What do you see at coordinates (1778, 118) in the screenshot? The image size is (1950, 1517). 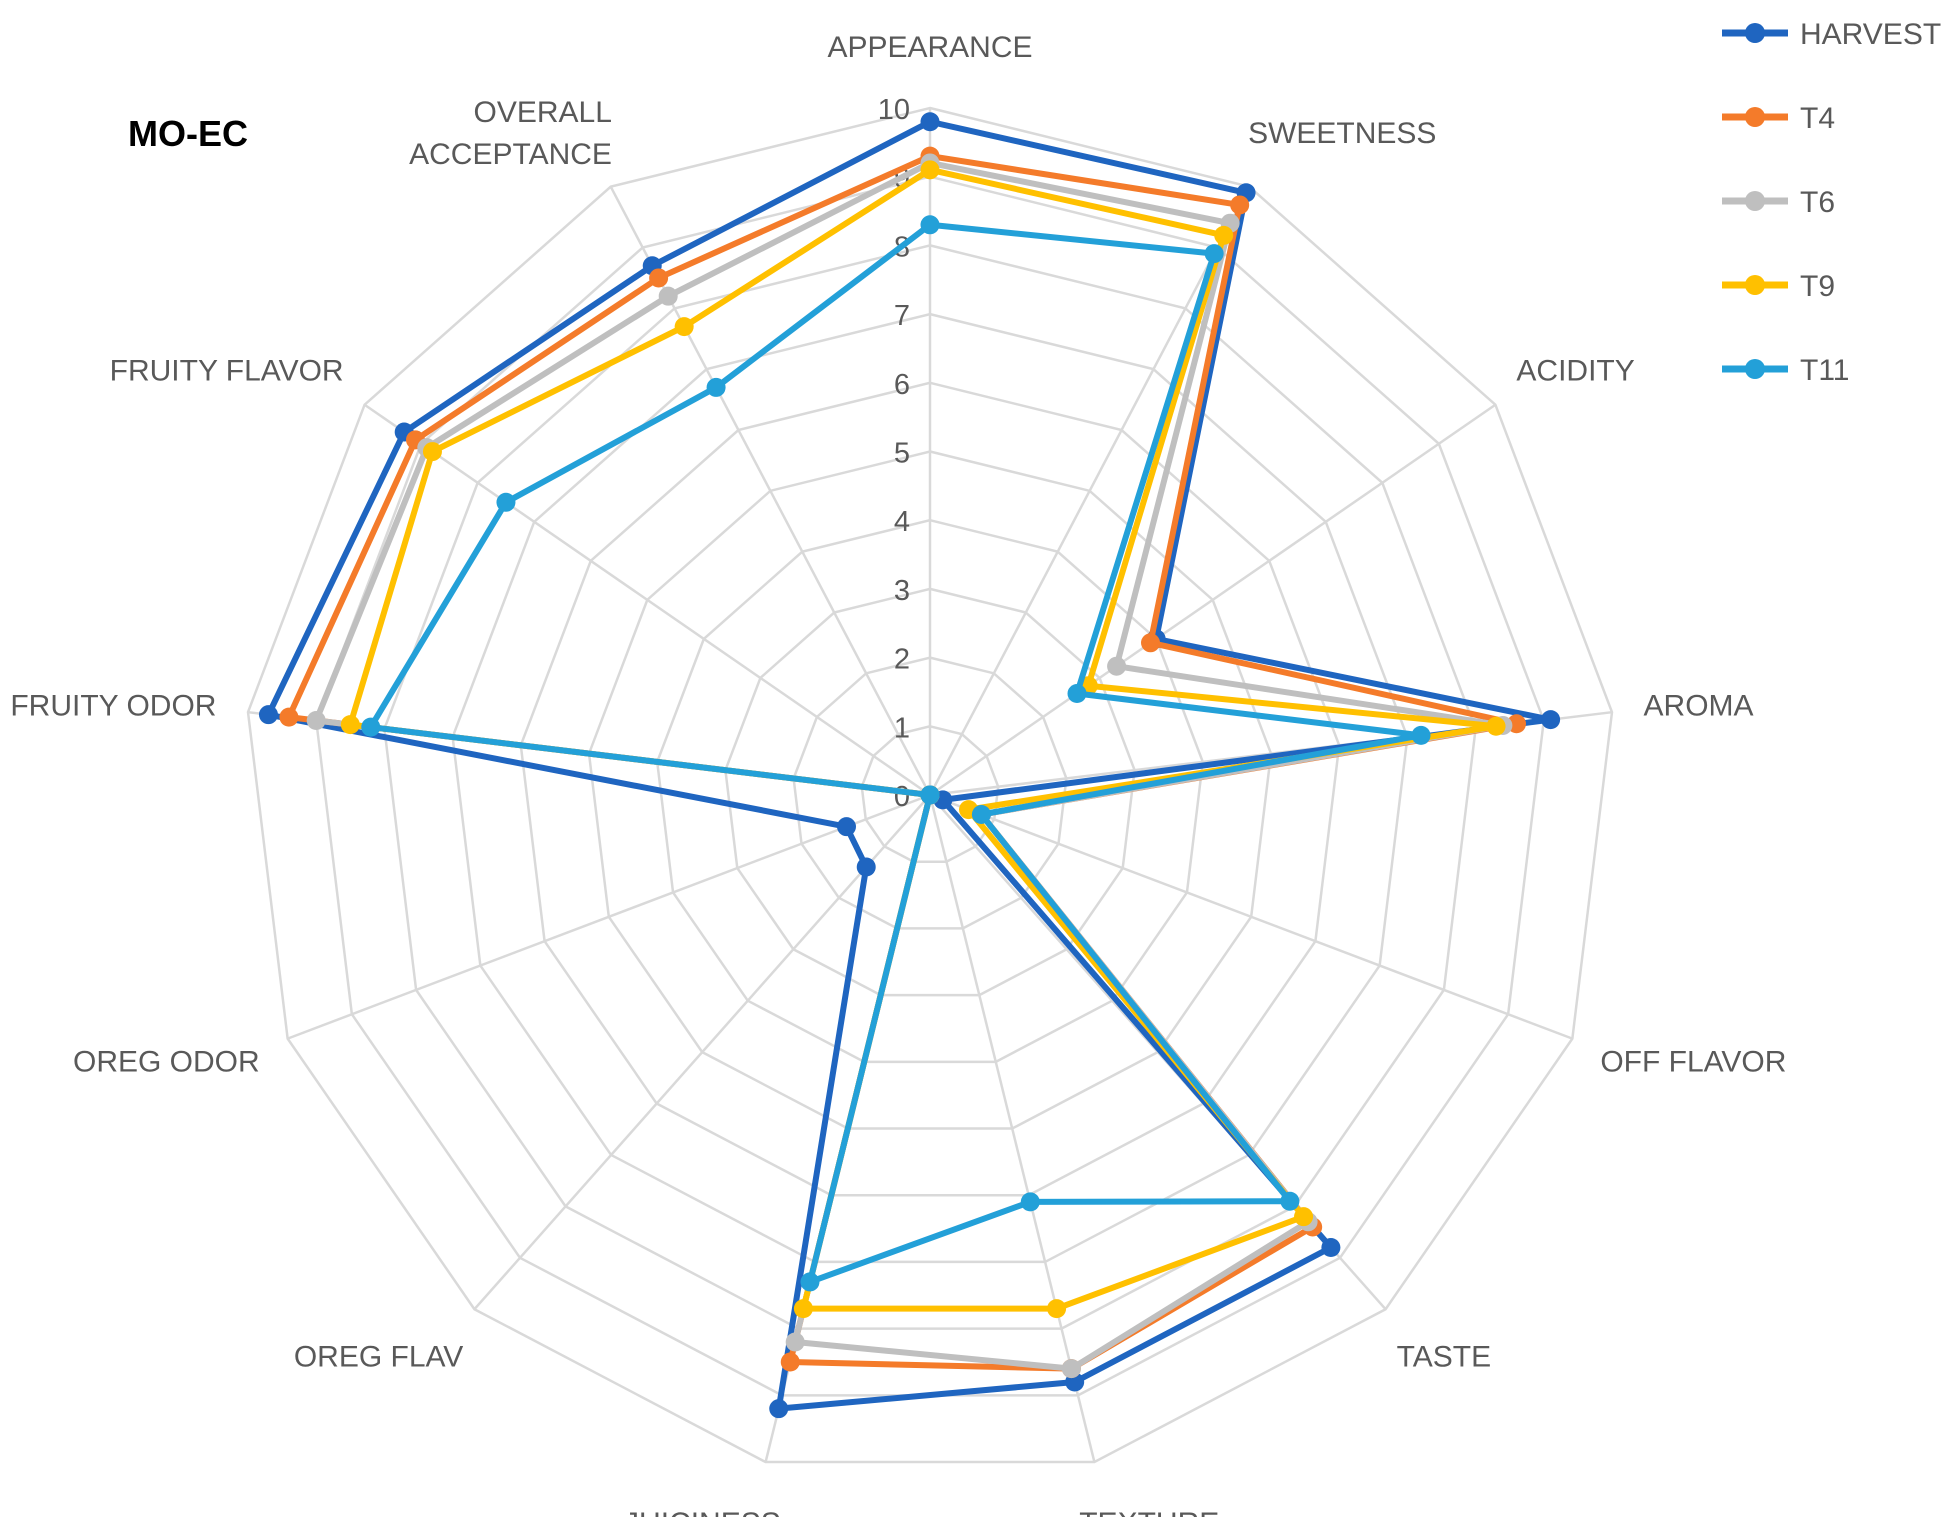 I see `legend-item-t4: T4` at bounding box center [1778, 118].